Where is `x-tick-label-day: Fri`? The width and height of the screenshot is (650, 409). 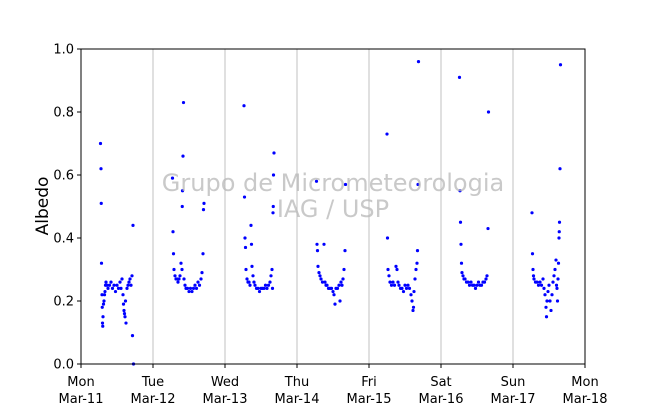 x-tick-label-day: Fri is located at coordinates (369, 382).